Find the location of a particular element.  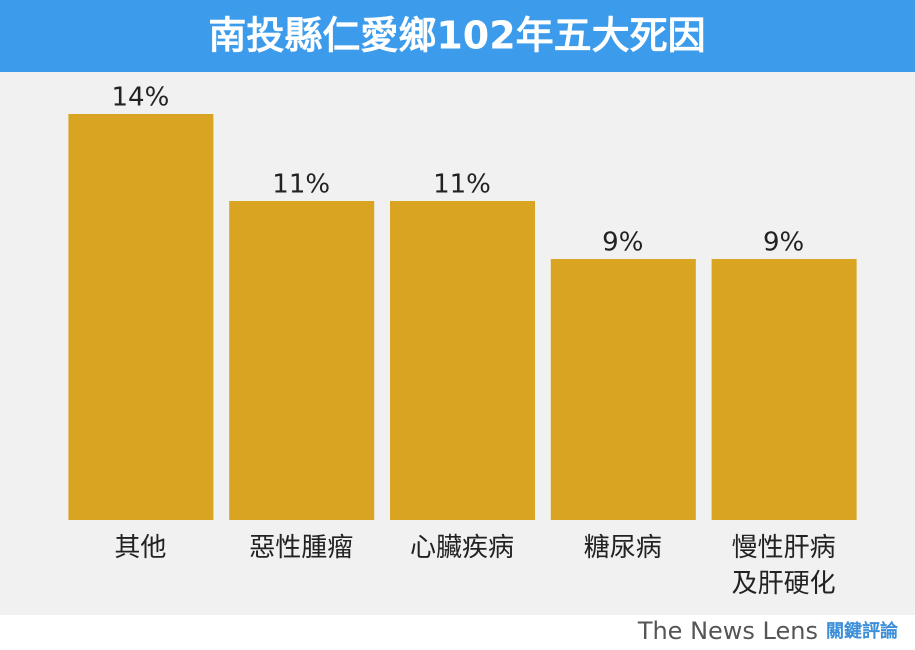

x-tick-label: 惡性腫瘤 is located at coordinates (301, 548).